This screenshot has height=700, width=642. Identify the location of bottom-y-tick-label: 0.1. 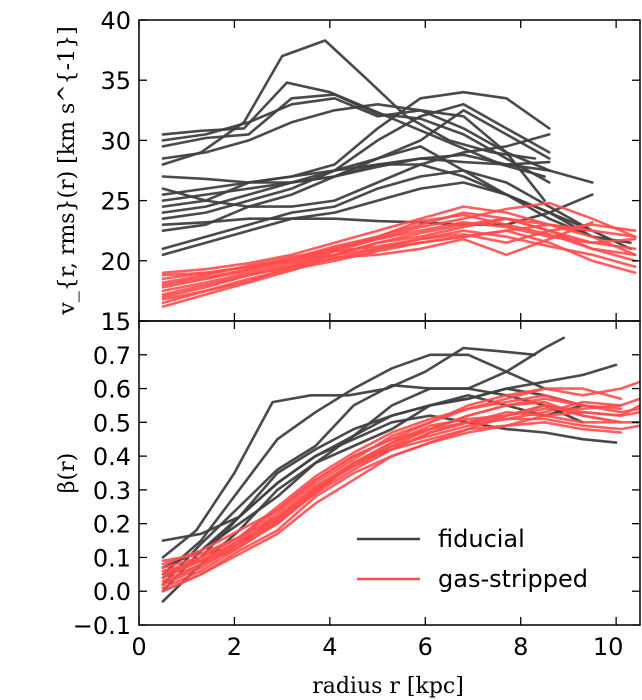
(112, 558).